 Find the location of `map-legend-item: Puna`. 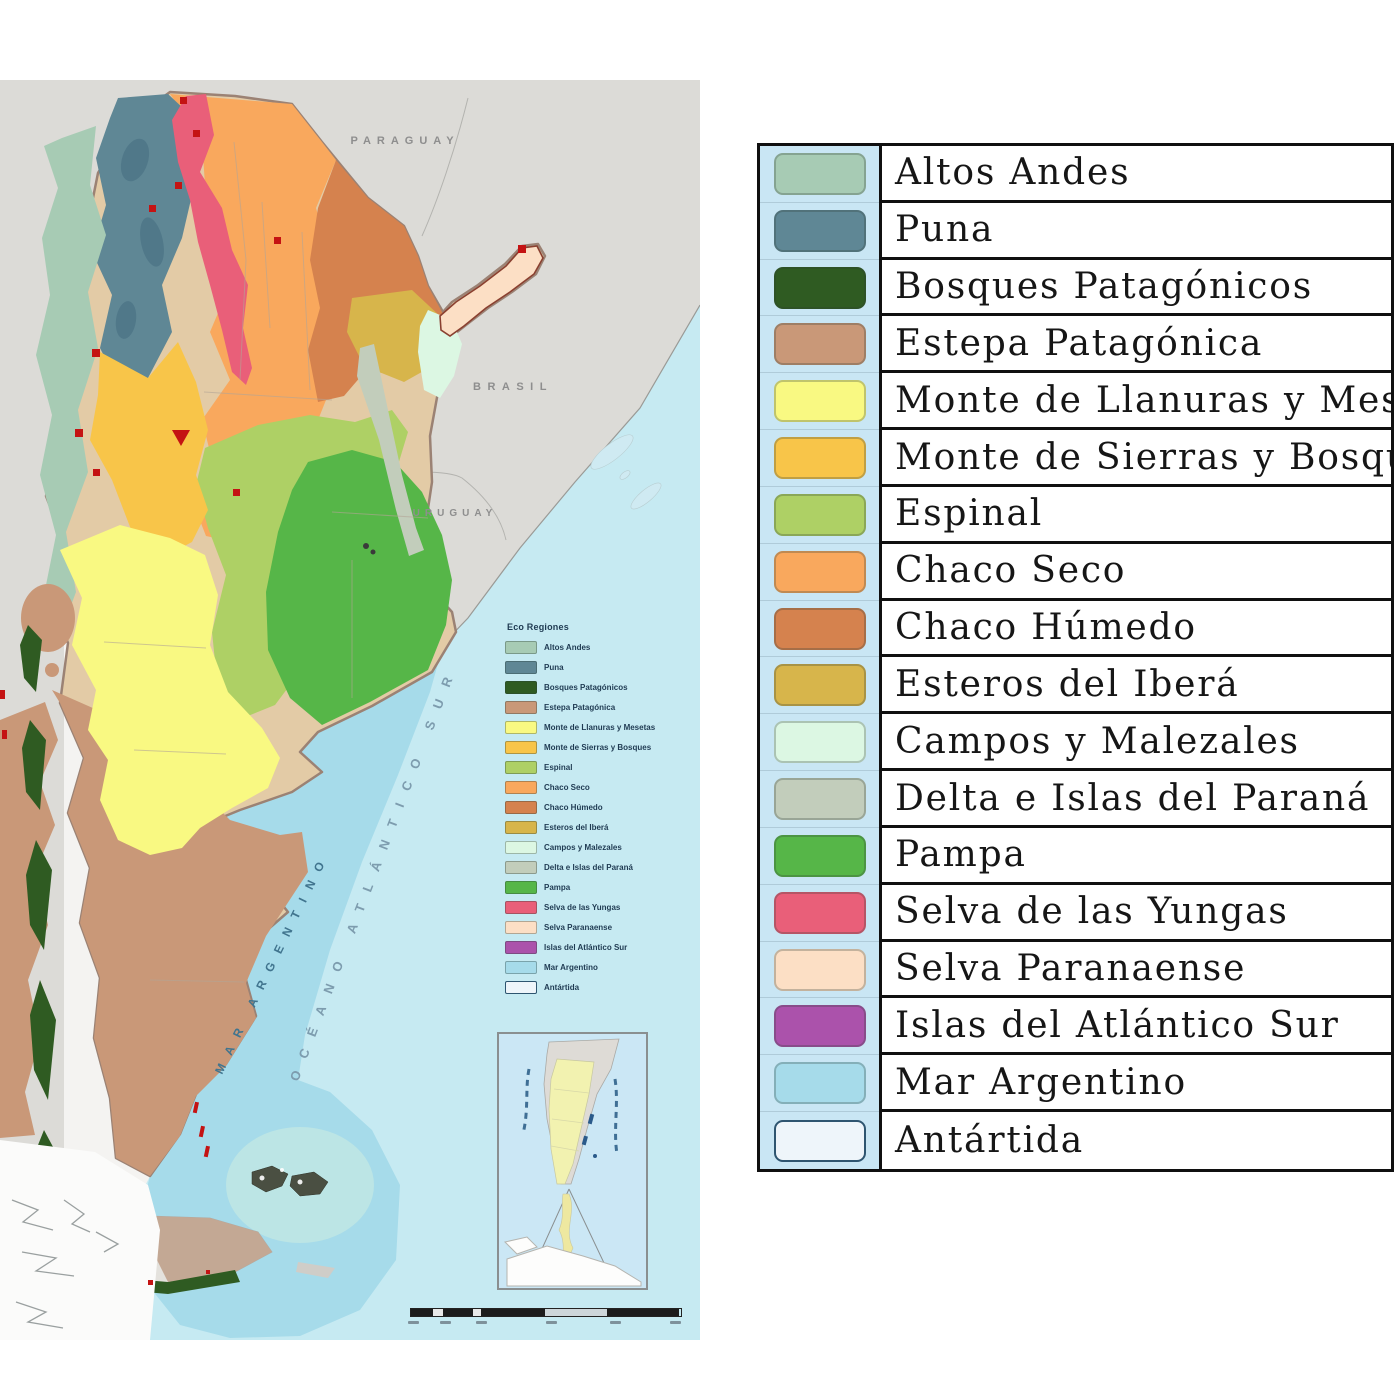

map-legend-item: Puna is located at coordinates (603, 667).